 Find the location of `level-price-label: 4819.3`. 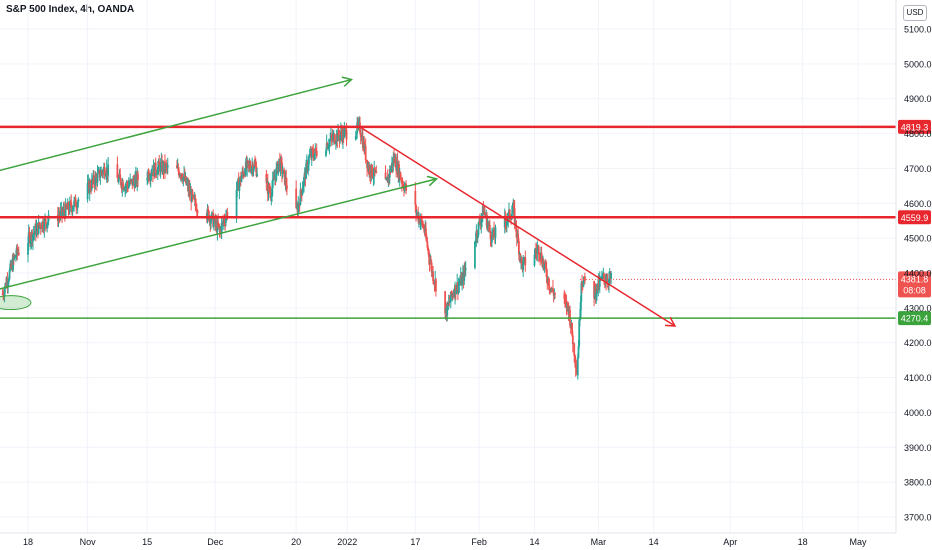

level-price-label: 4819.3 is located at coordinates (915, 127).